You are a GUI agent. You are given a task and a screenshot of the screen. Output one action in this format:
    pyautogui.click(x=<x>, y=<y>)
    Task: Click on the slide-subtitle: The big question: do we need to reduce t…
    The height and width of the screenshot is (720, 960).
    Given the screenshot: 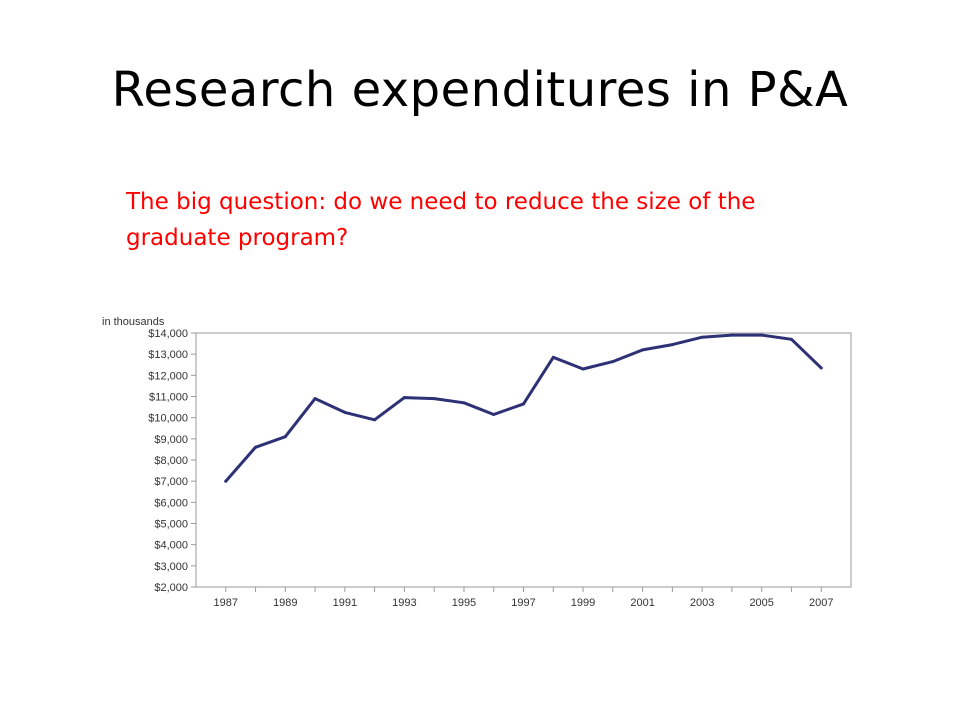 What is the action you would take?
    pyautogui.click(x=441, y=220)
    